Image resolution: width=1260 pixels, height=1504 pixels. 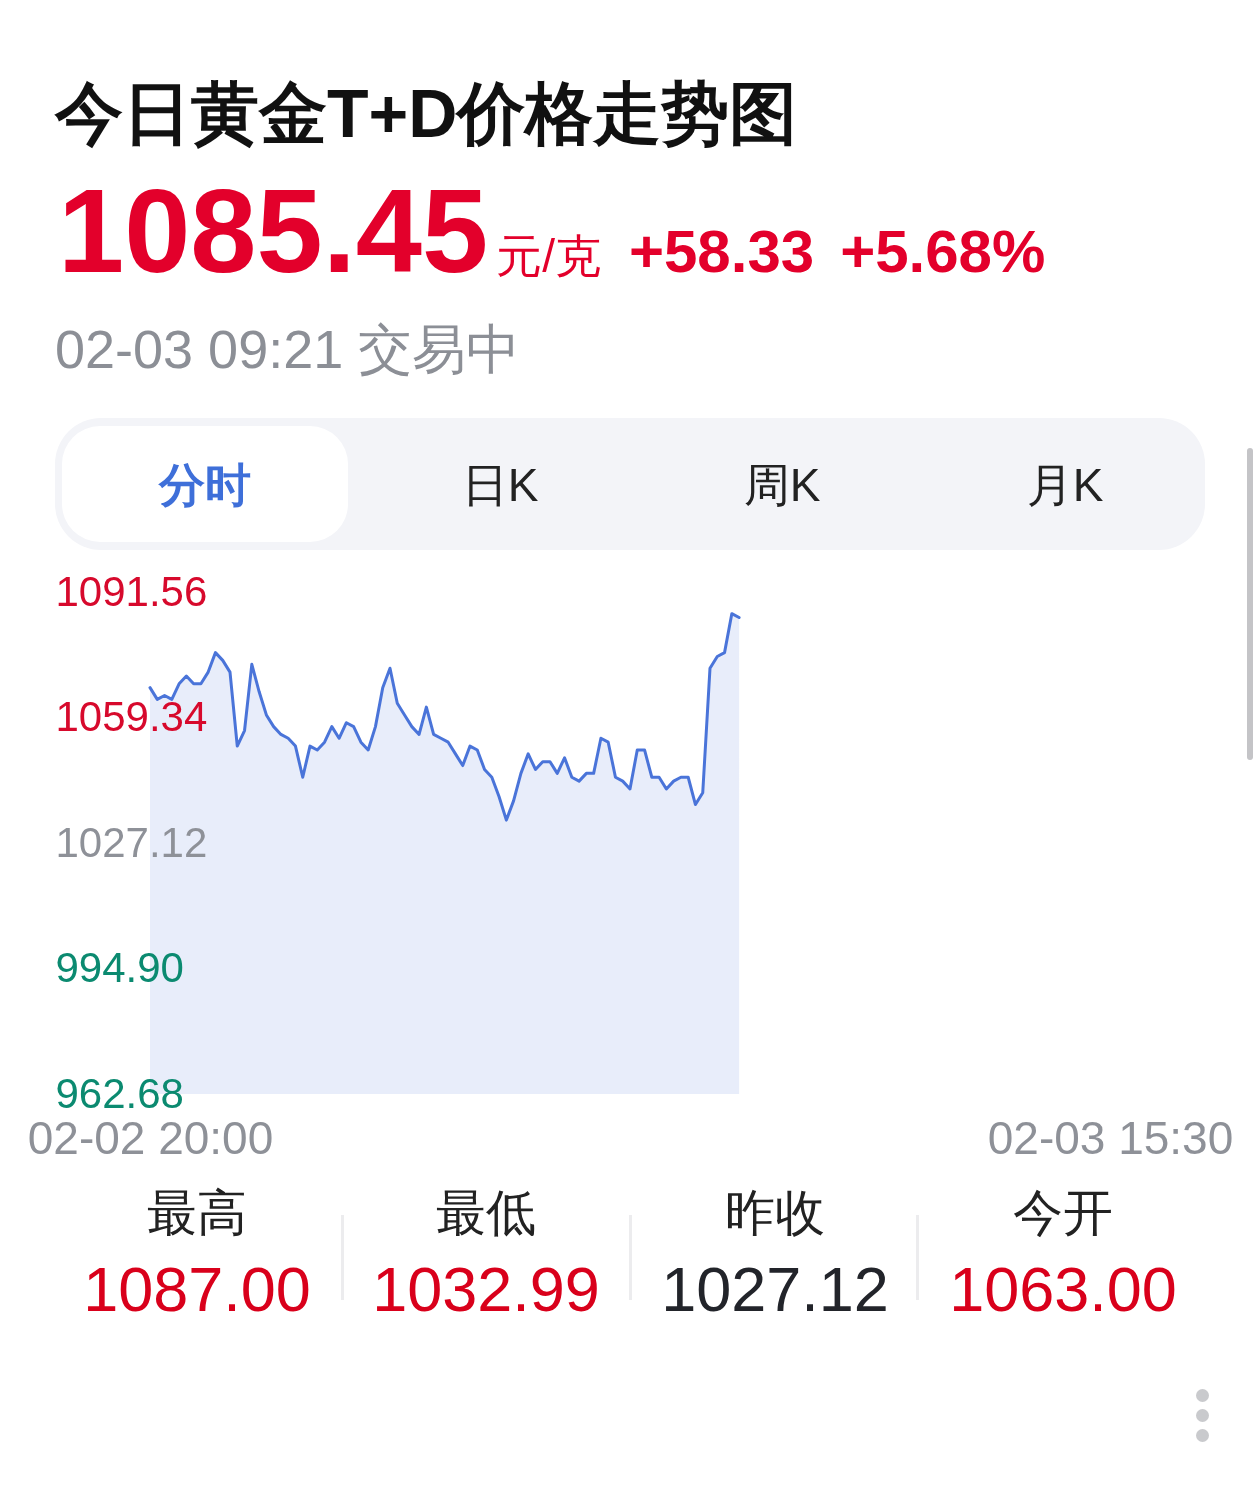 I want to click on text: 月K, so click(x=1065, y=485).